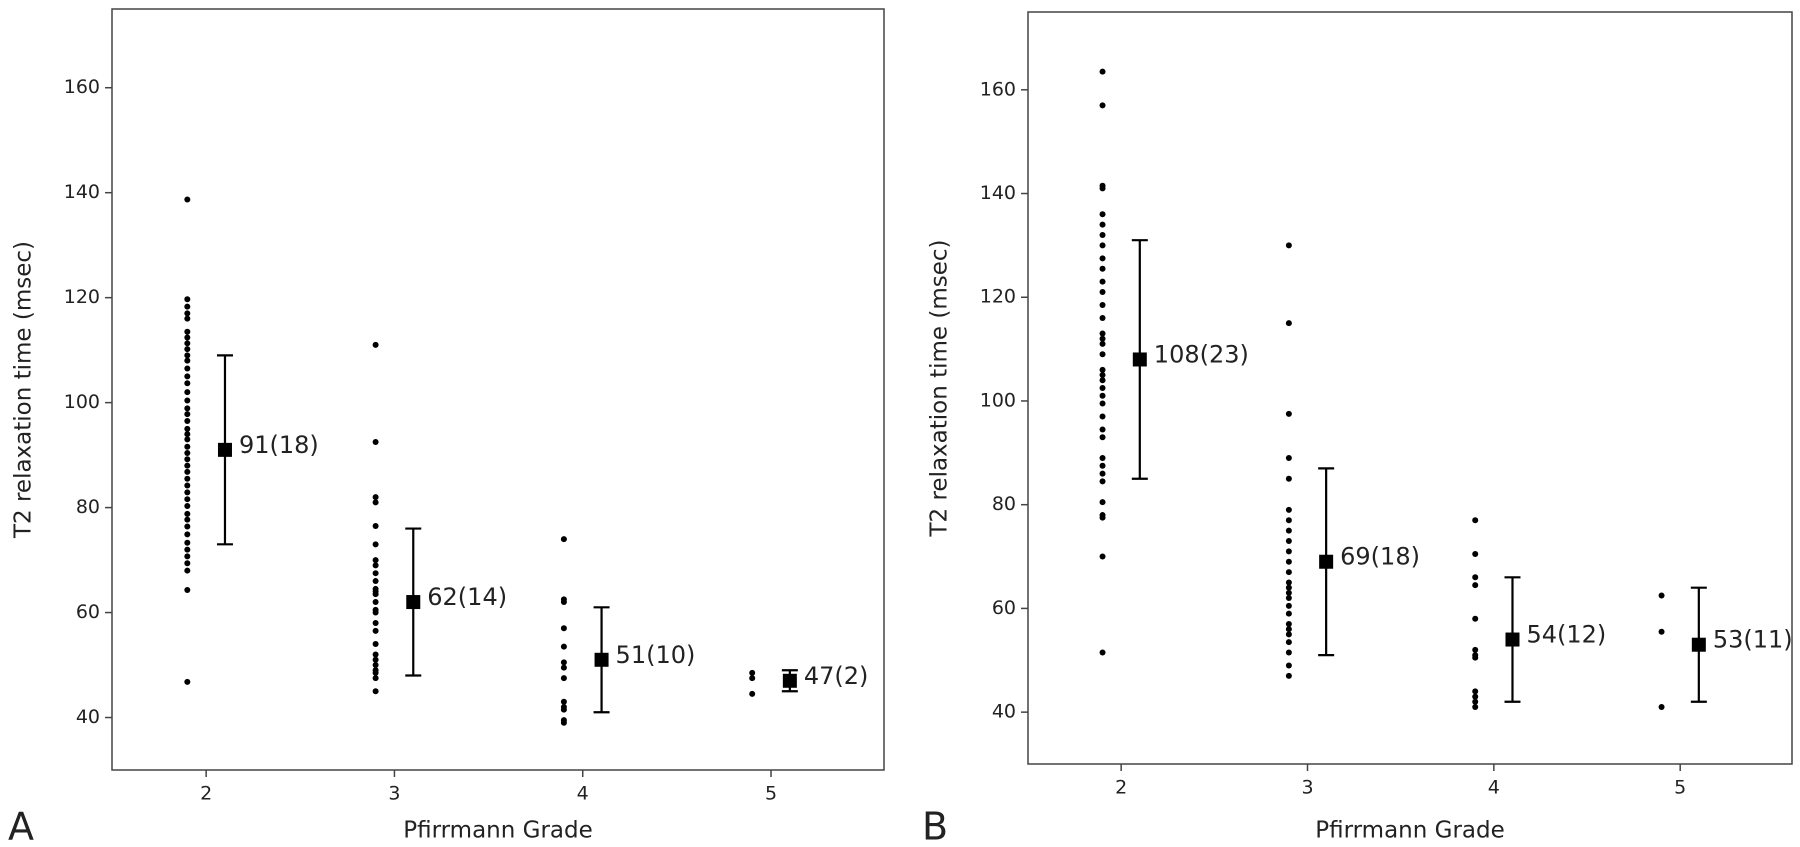 This screenshot has width=1800, height=847. Describe the element at coordinates (836, 676) in the screenshot. I see `mean-label: 47(2)` at that location.